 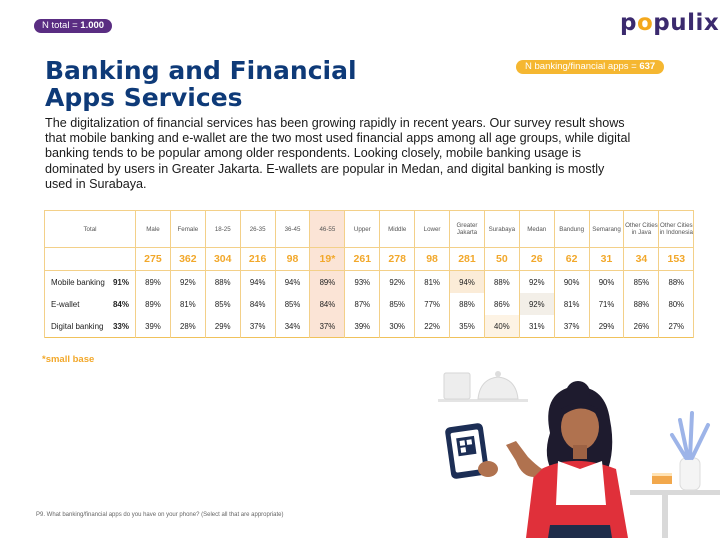 I want to click on cup-icon, so click(x=457, y=386).